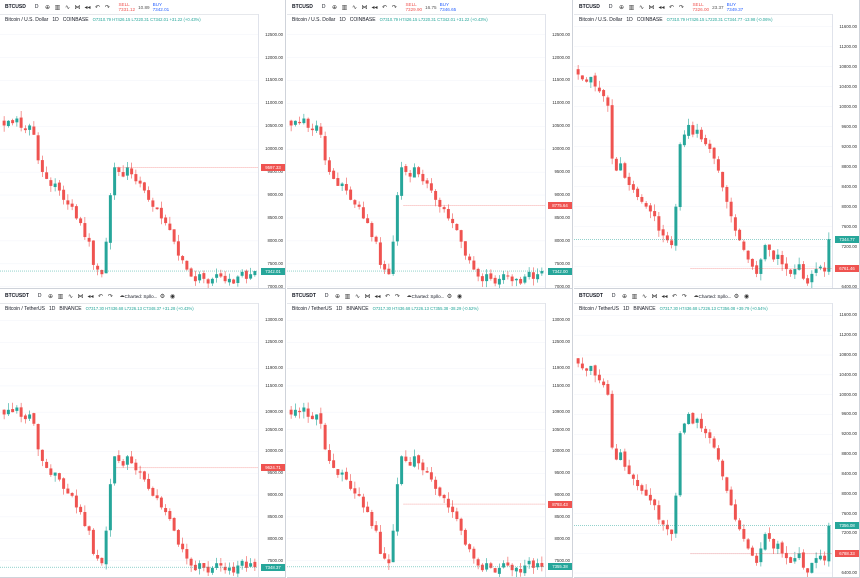  I want to click on buy-button: BUY 7342.01, so click(161, 7).